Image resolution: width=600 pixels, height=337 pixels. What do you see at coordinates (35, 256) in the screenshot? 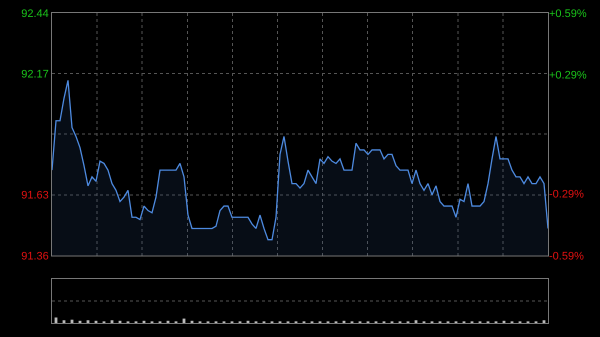
I see `y-tick-label: 91.36` at bounding box center [35, 256].